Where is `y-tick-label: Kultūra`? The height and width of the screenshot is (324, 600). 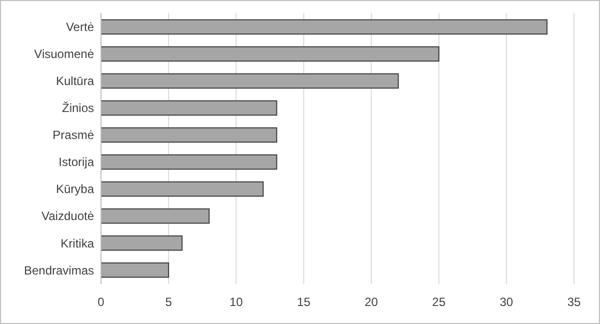 y-tick-label: Kultūra is located at coordinates (75, 81).